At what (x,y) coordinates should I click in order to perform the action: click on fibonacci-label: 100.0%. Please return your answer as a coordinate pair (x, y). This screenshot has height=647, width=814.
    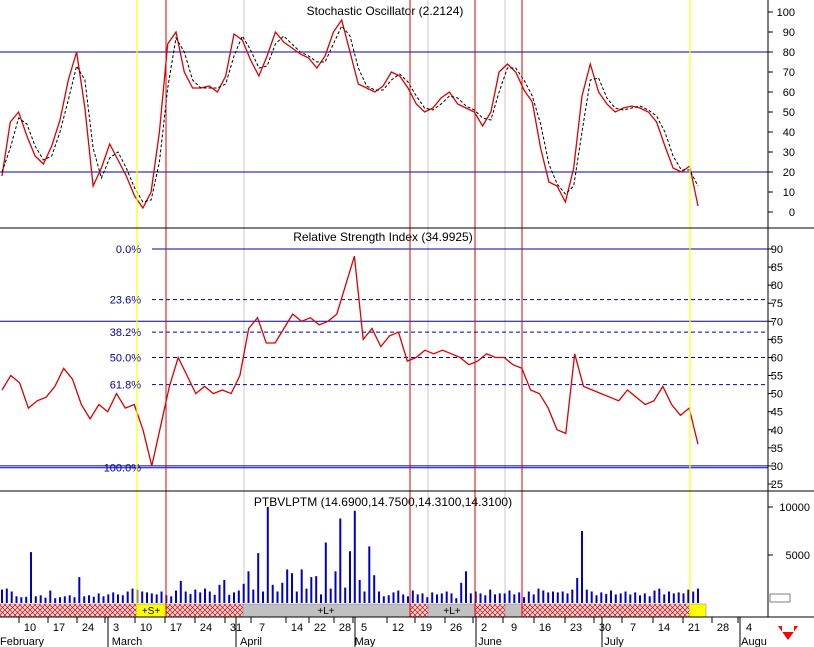
    Looking at the image, I should click on (123, 469).